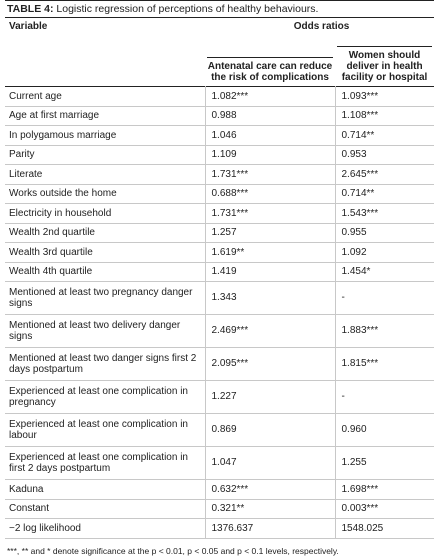 This screenshot has height=556, width=441. Describe the element at coordinates (105, 233) in the screenshot. I see `row-label: Wealth 2nd quartile` at that location.